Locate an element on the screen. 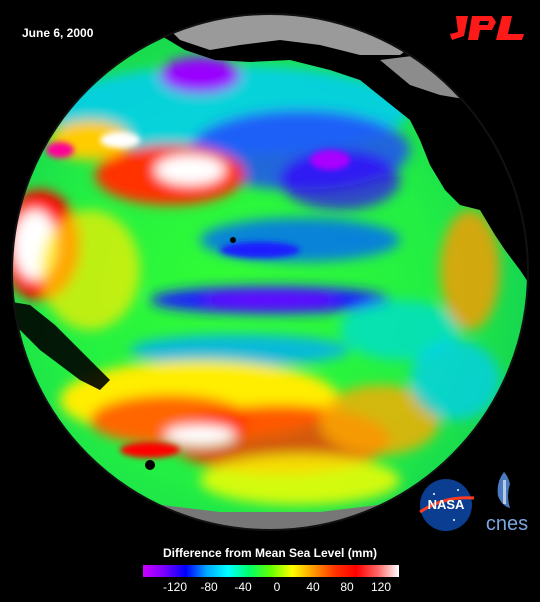  date-label: June 6, 2000 is located at coordinates (58, 33).